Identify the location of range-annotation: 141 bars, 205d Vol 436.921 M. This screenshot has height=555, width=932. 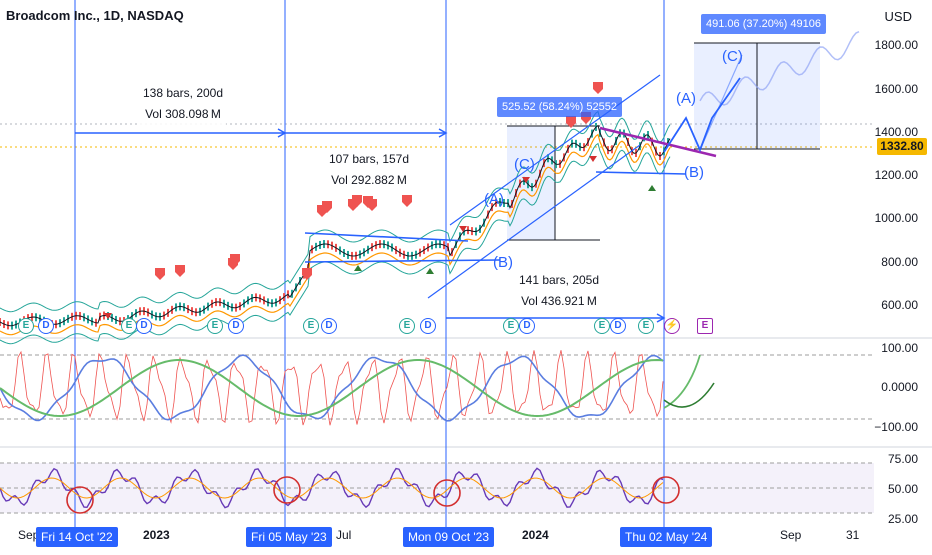
(559, 291).